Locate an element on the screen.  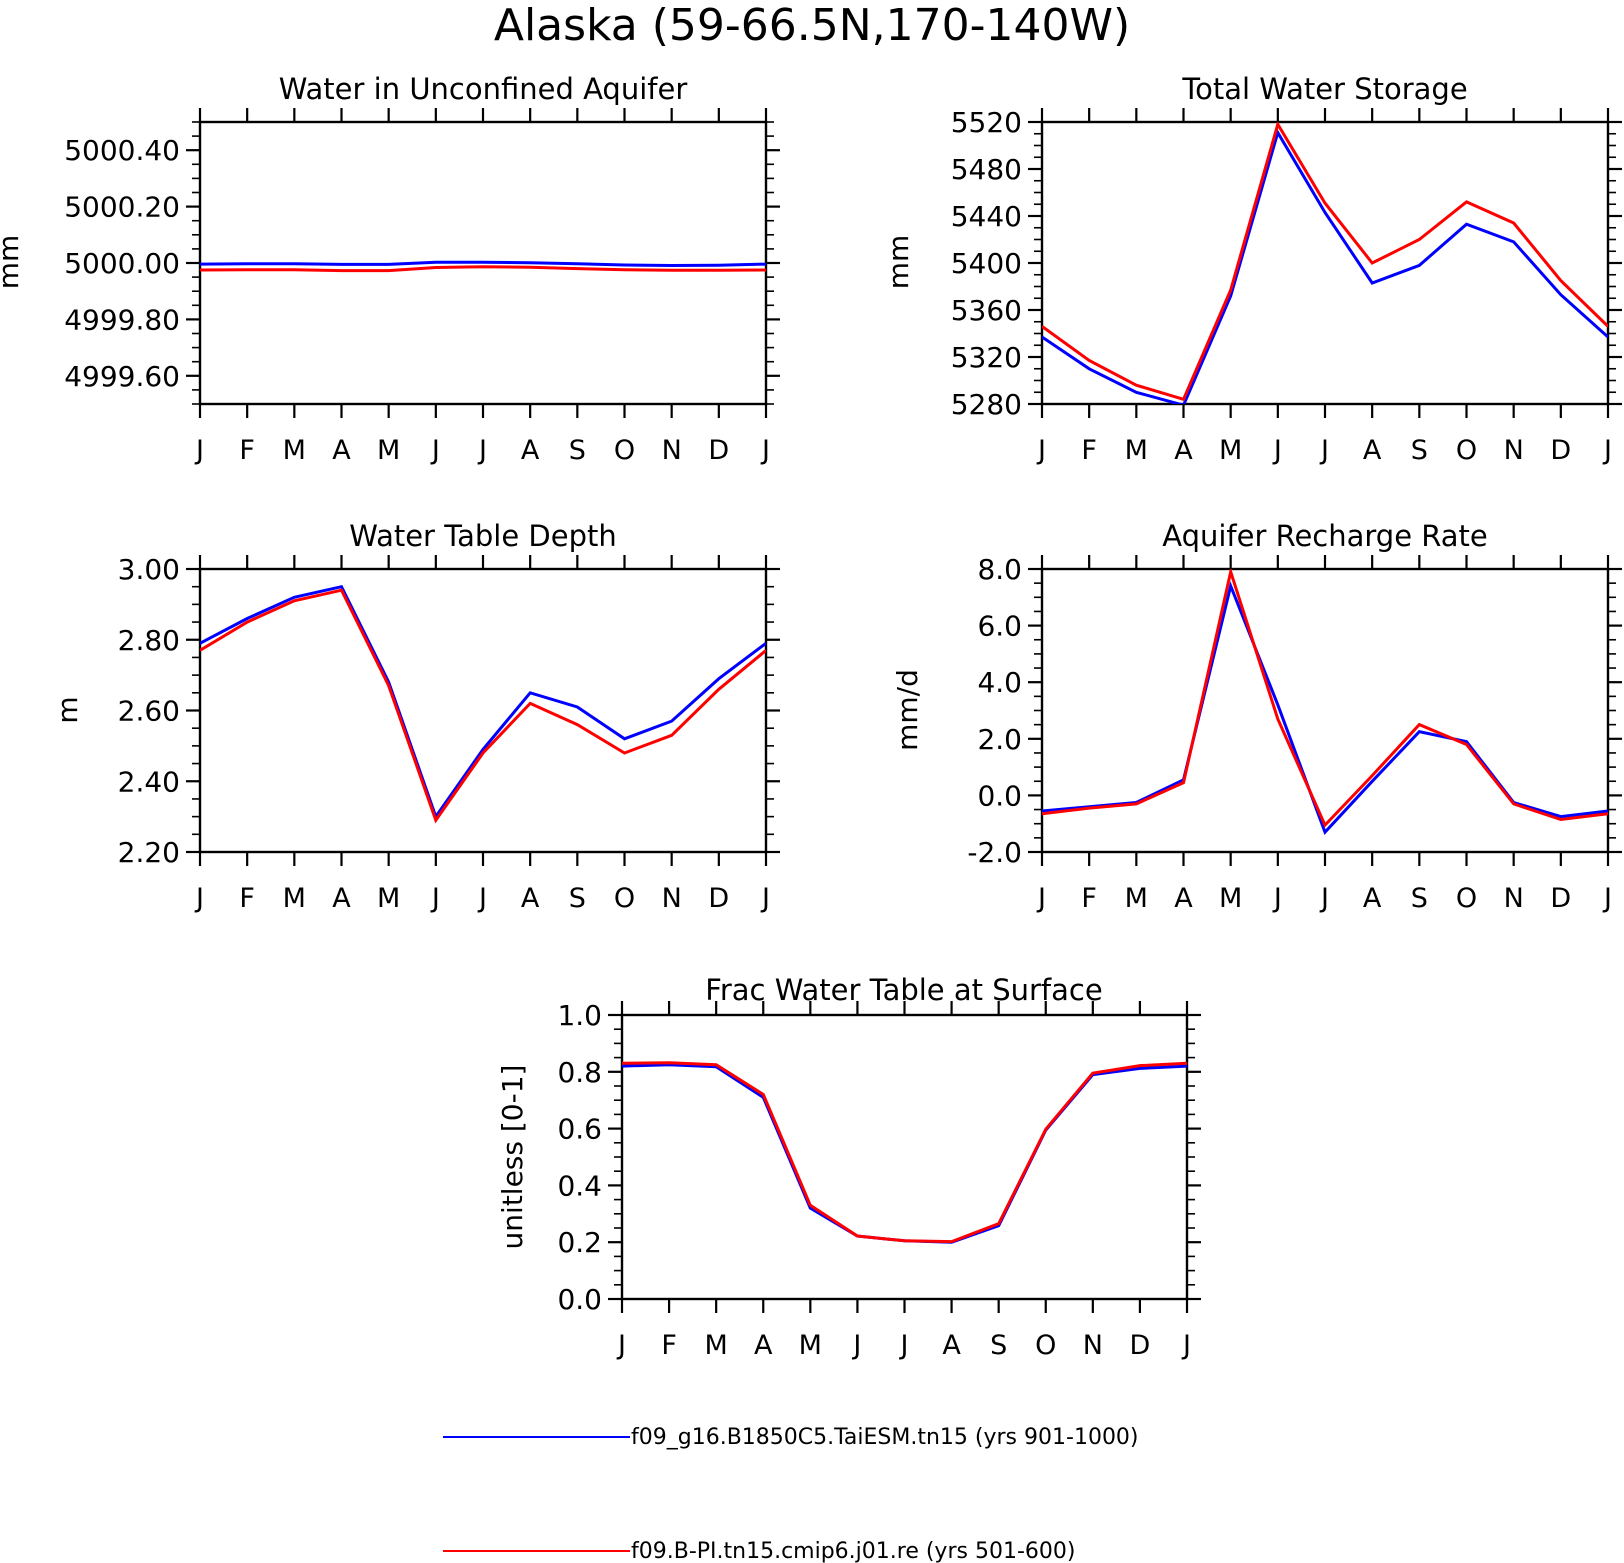
y-tick-label: 5480 is located at coordinates (986, 169).